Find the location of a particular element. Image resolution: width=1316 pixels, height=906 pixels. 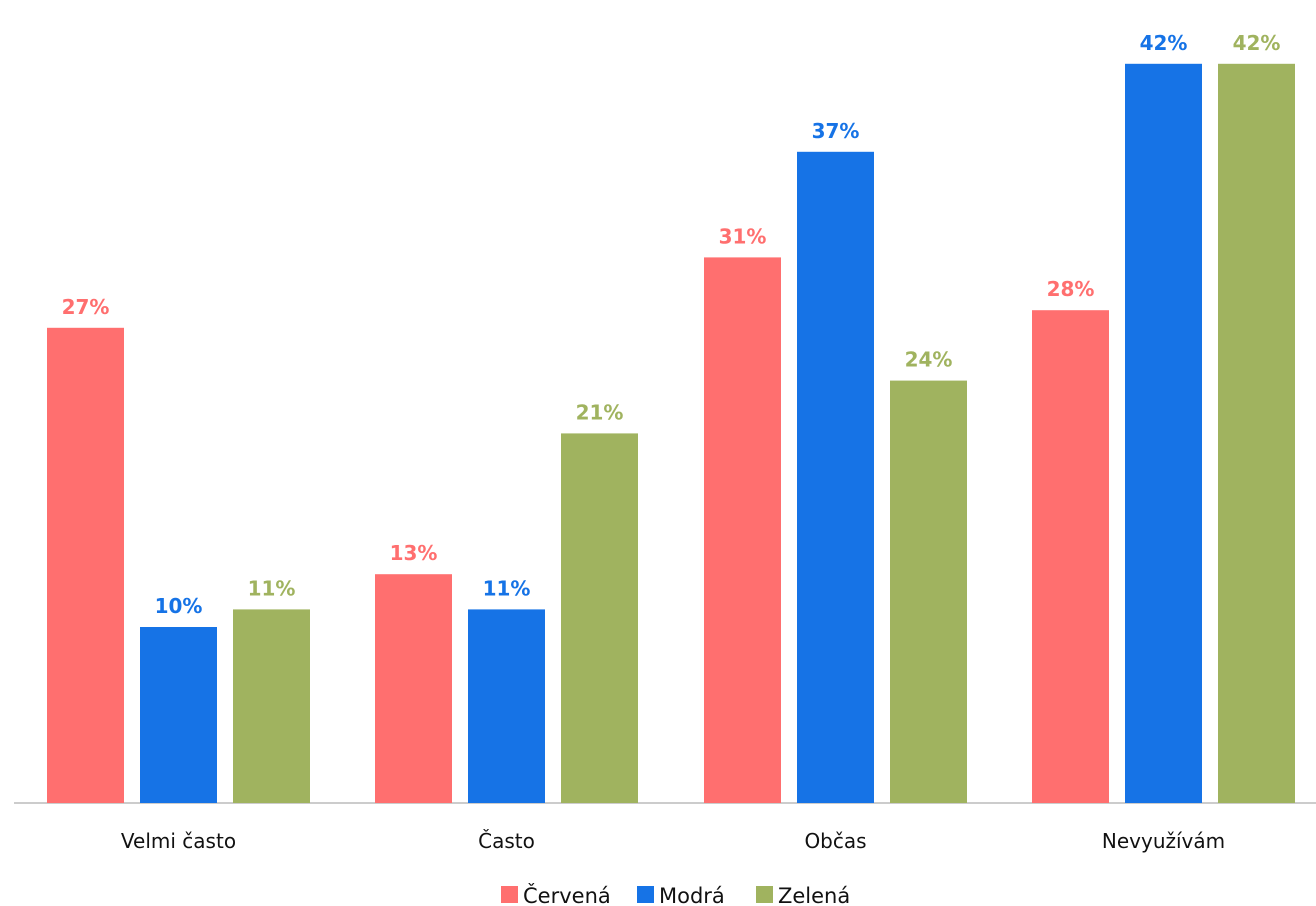

legend-label-1: Červená is located at coordinates (567, 894).